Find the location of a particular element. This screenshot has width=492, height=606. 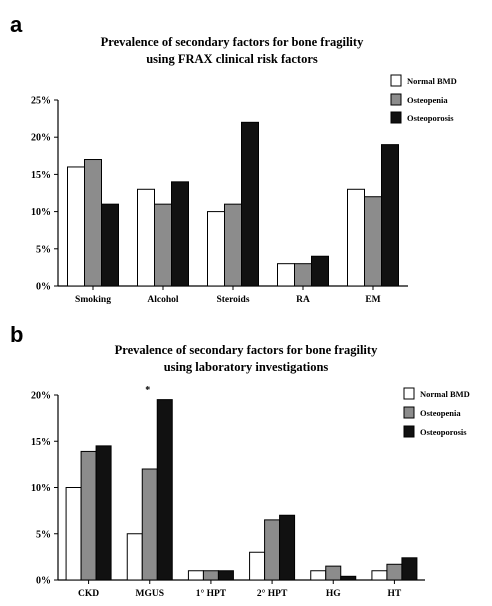

chart-0-legend-label-2: Osteoporosis is located at coordinates (430, 118).